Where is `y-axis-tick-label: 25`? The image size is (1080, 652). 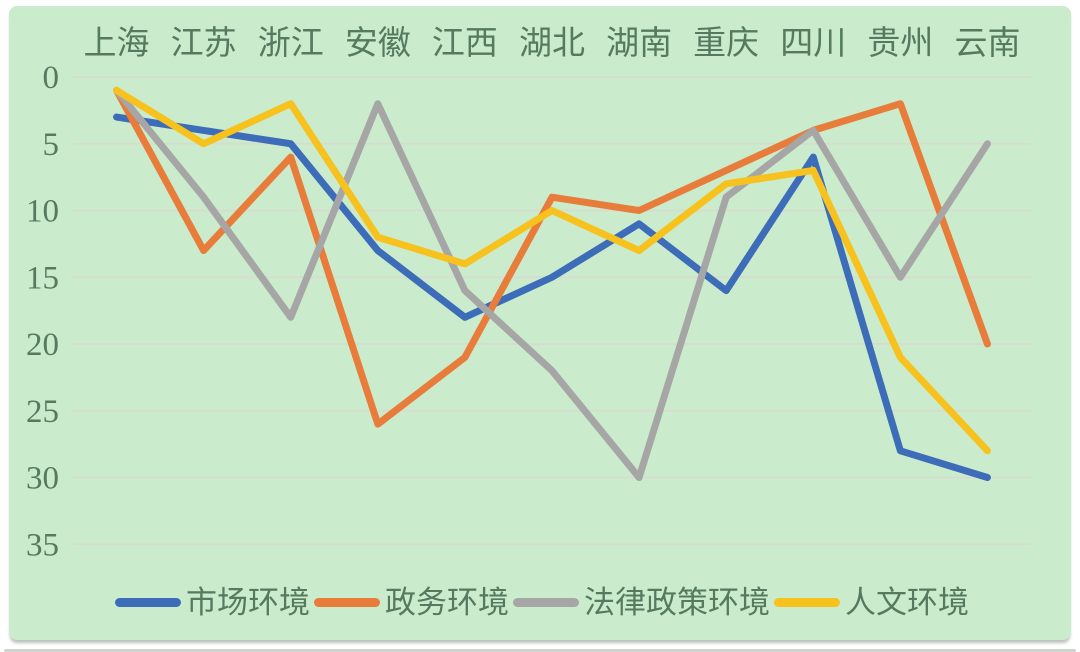
y-axis-tick-label: 25 is located at coordinates (42, 412).